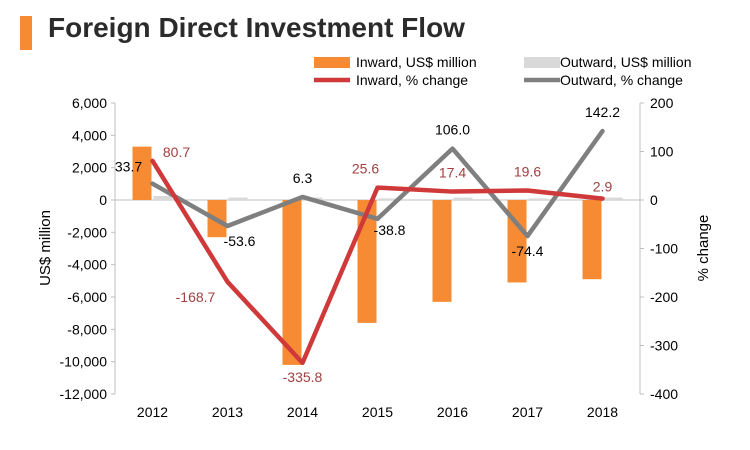 This screenshot has height=450, width=750. I want to click on outward-change-line, so click(377, 183).